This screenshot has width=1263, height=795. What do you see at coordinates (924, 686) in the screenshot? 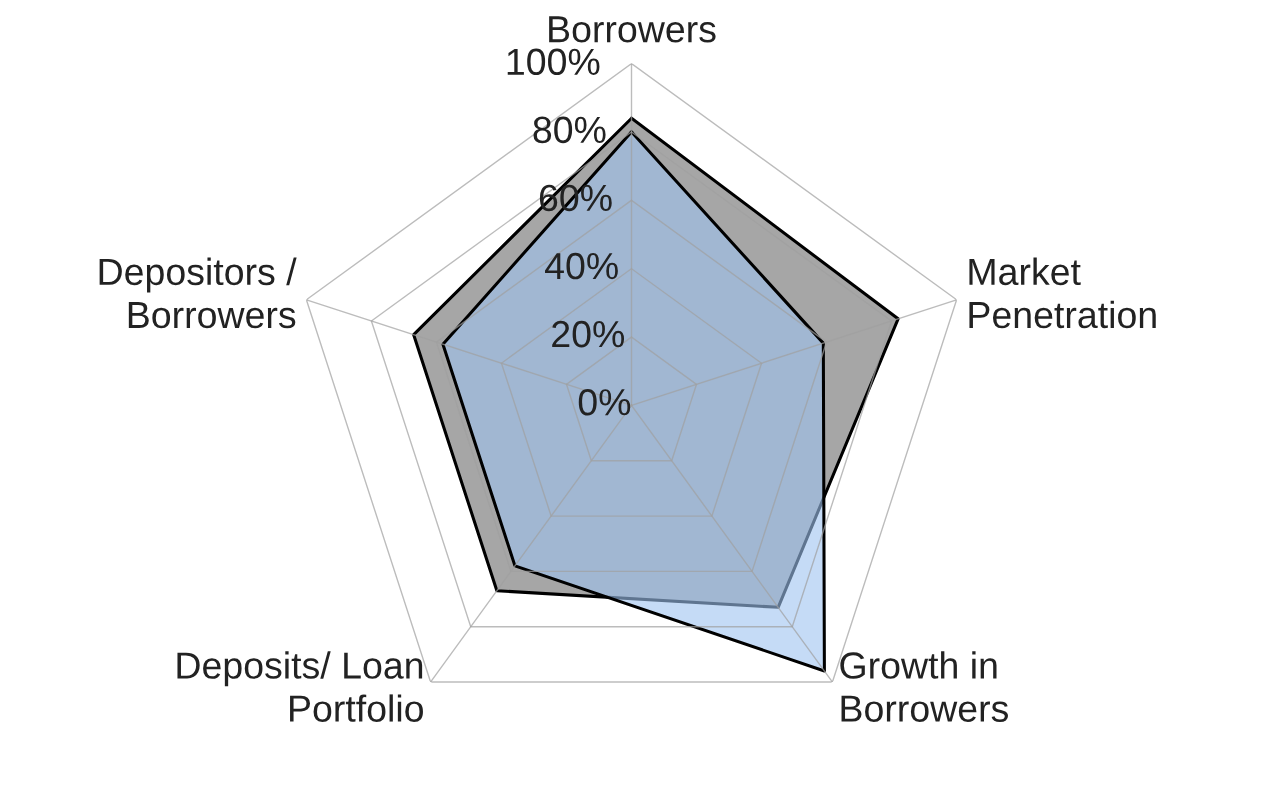
I see `spoke-label: Growth in Borrowers` at bounding box center [924, 686].